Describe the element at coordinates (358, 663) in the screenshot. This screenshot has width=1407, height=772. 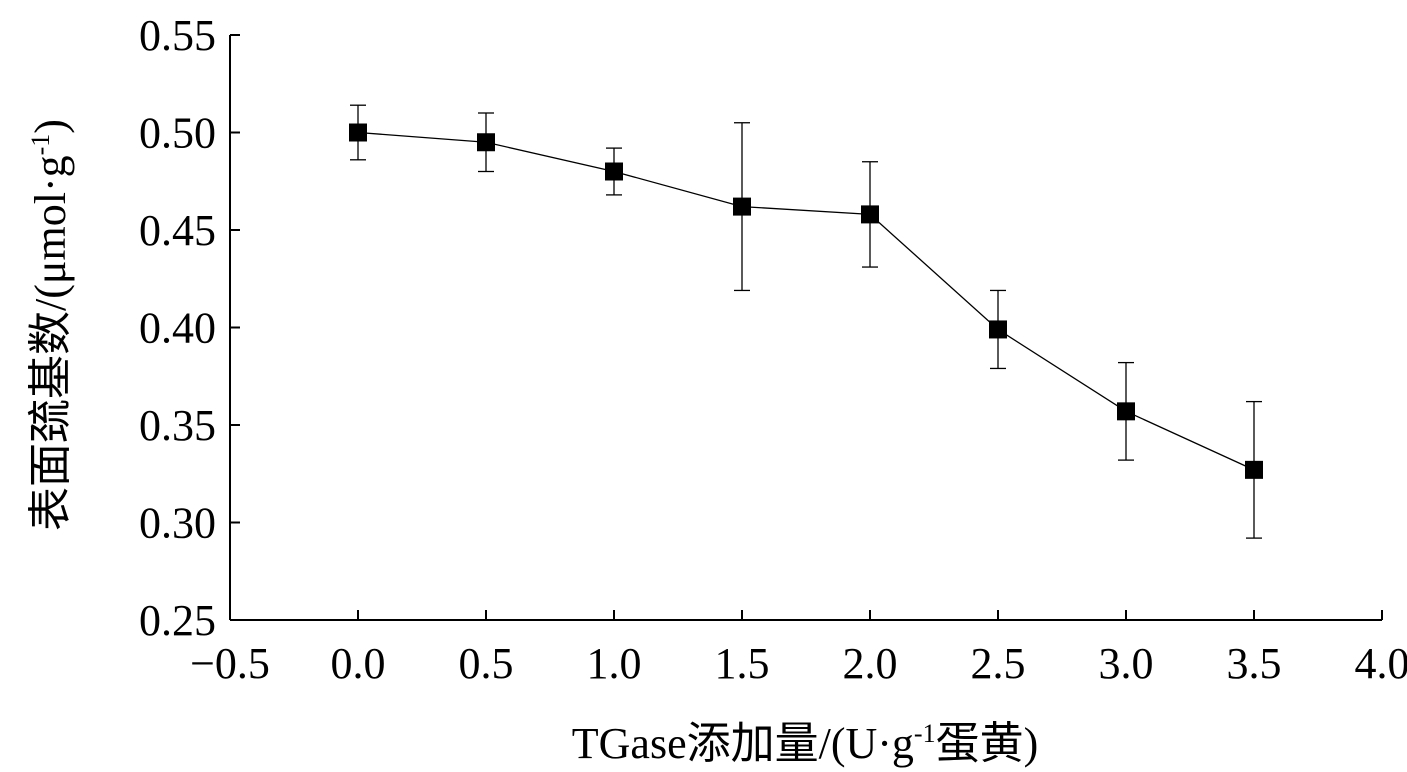
I see `x-tick-label: 0.0` at that location.